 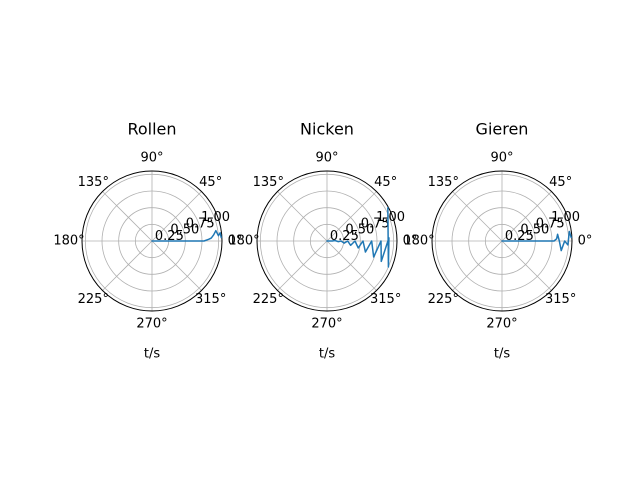 I want to click on chart-title: Gieren, so click(x=502, y=129).